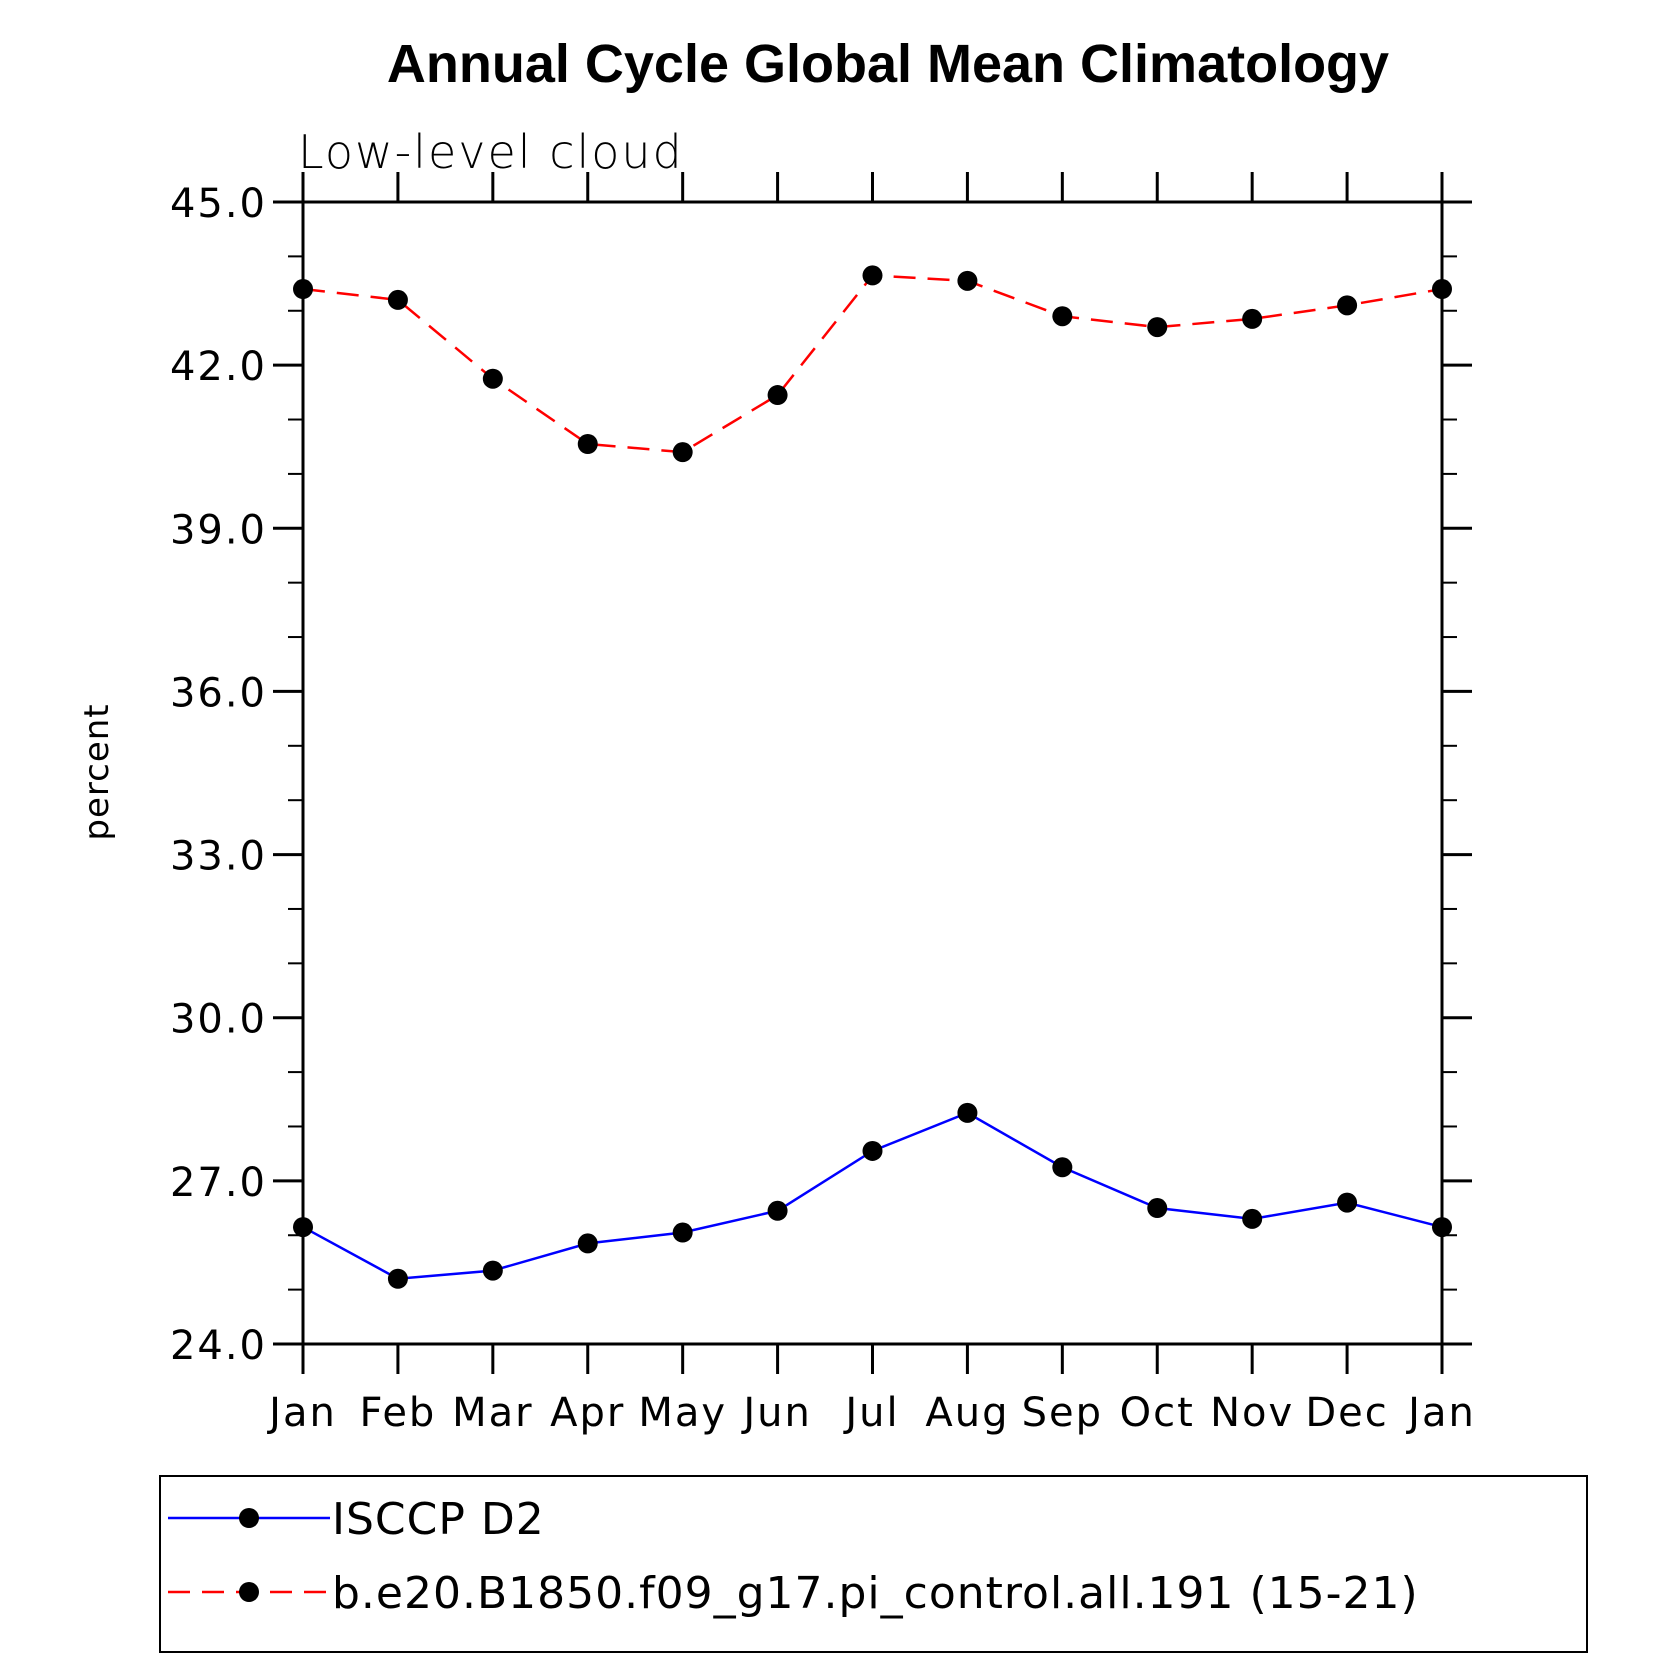 This screenshot has height=1658, width=1658. I want to click on y-tick-label: 45.0, so click(218, 204).